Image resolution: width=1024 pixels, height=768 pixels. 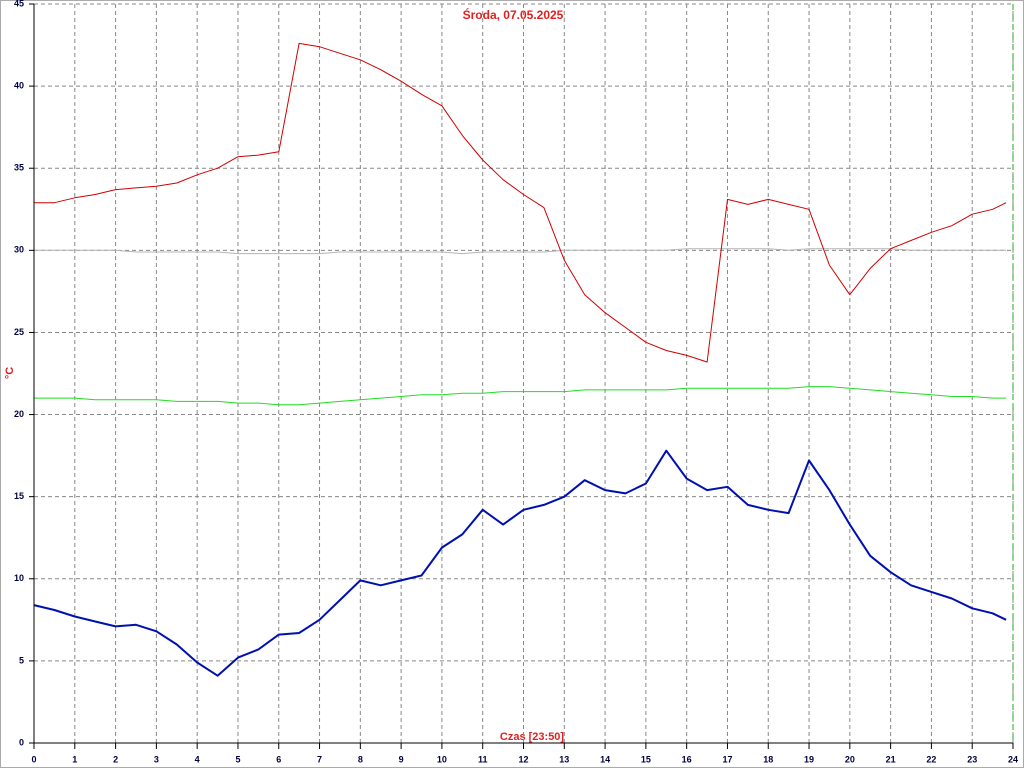 I want to click on chart-title: Środa, 07.05.2025, so click(x=513, y=14).